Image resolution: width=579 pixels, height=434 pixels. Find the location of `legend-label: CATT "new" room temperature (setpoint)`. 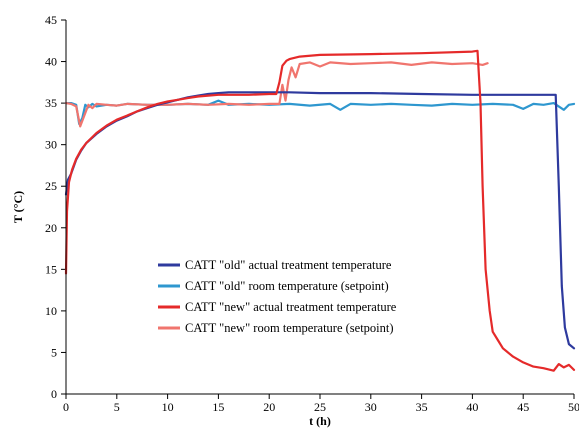

legend-label: CATT "new" room temperature (setpoint) is located at coordinates (289, 328).